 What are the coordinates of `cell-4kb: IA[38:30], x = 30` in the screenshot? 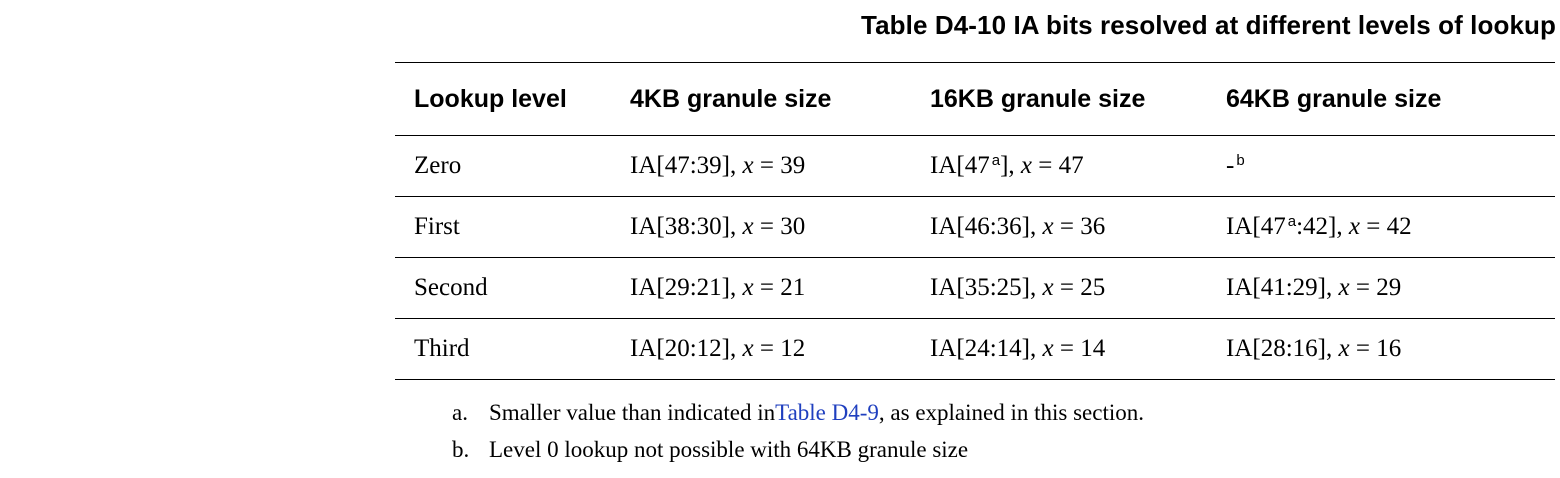 It's located at (718, 226).